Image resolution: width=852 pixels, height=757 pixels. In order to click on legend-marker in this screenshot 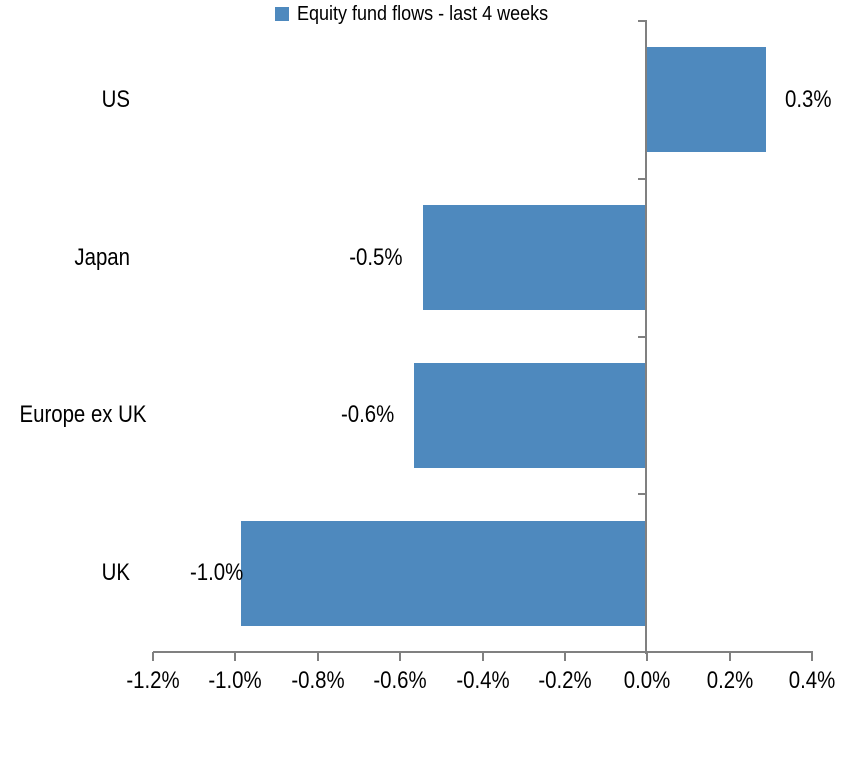, I will do `click(282, 14)`.